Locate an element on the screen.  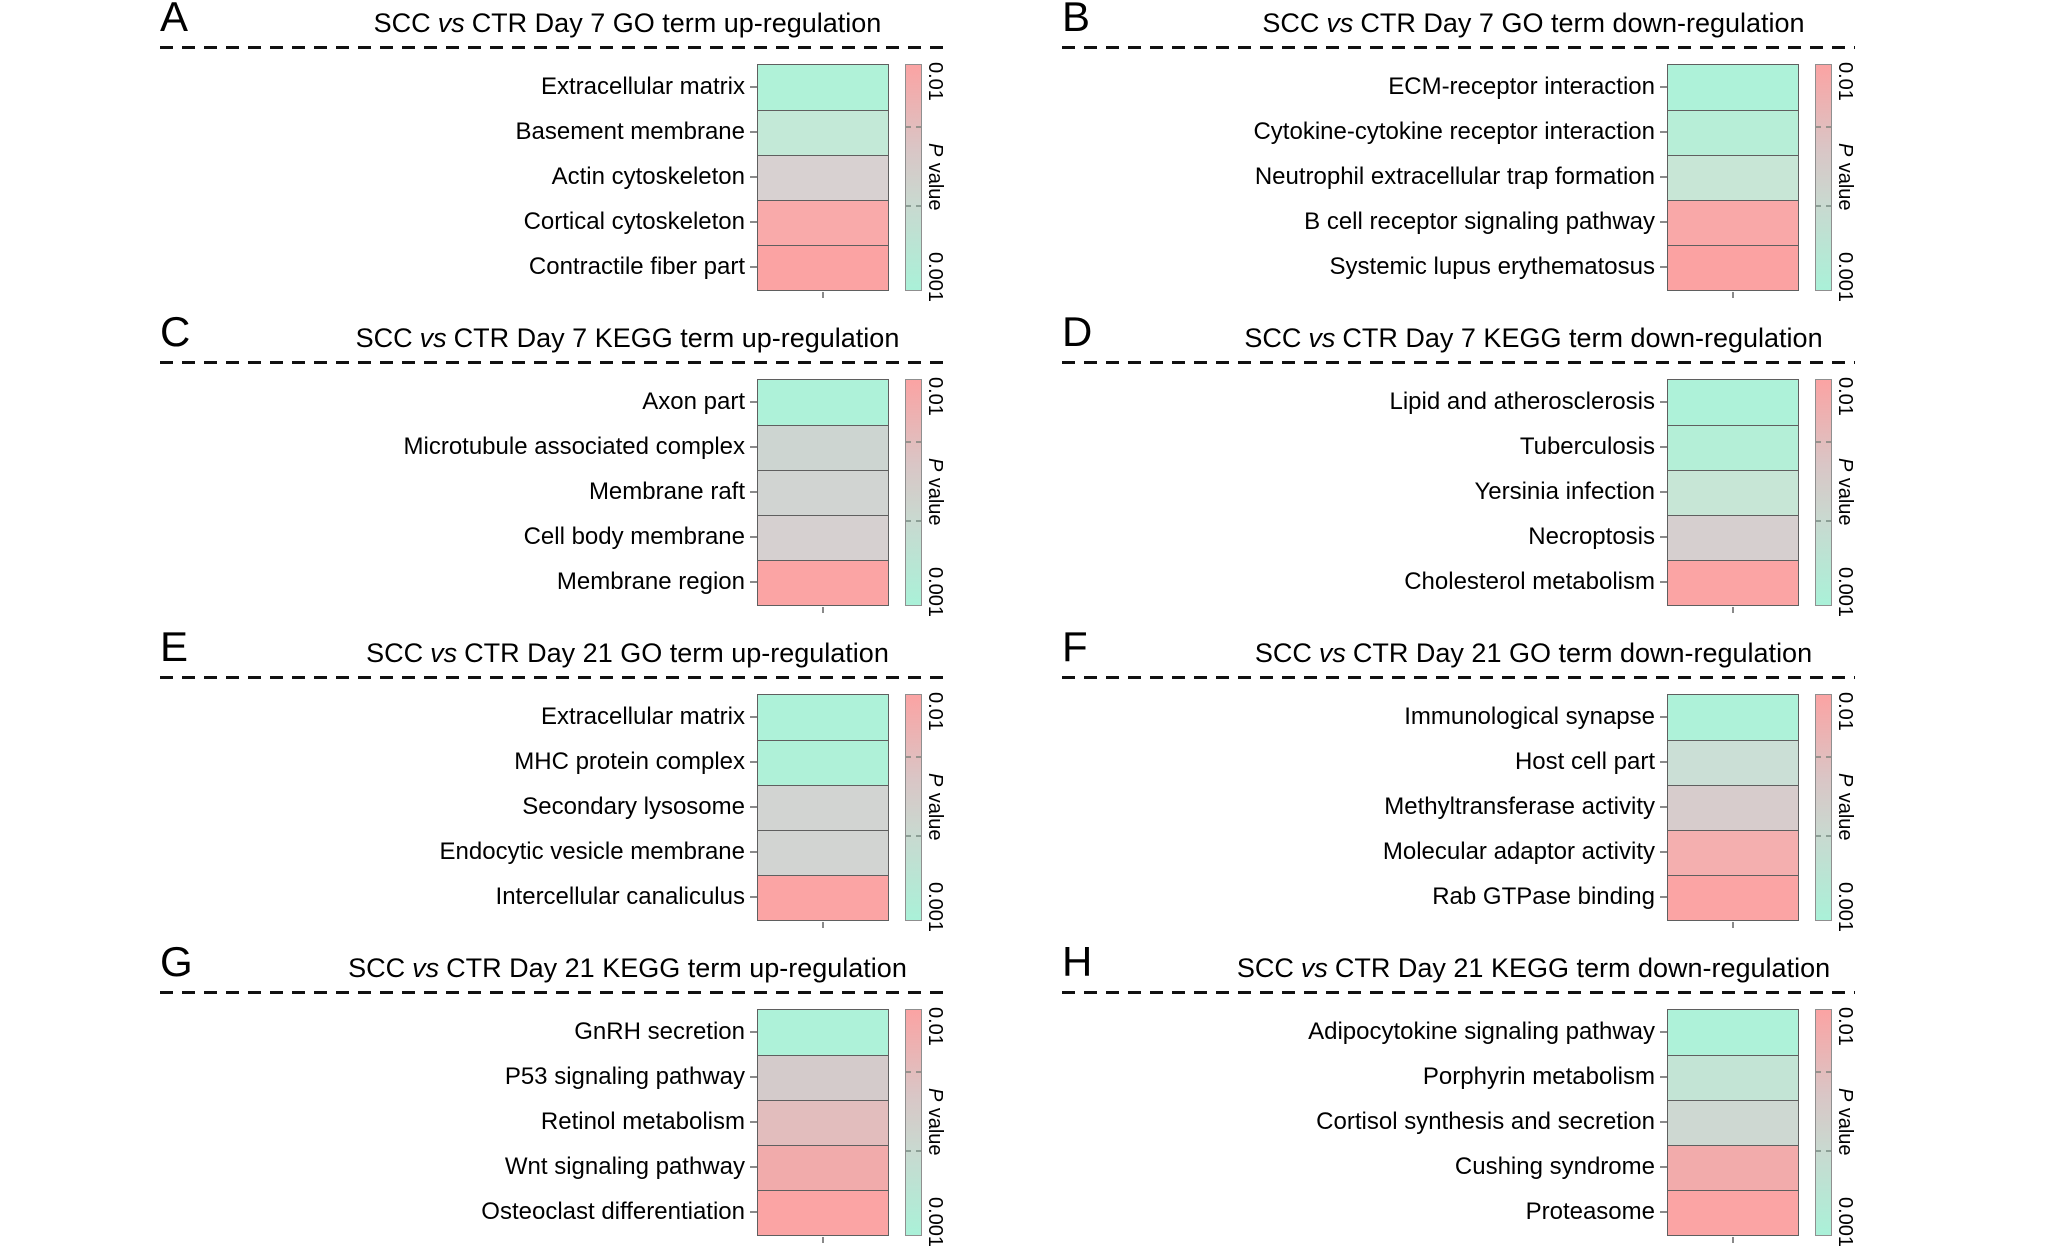
term-row: Membrane raft is located at coordinates (458, 491).